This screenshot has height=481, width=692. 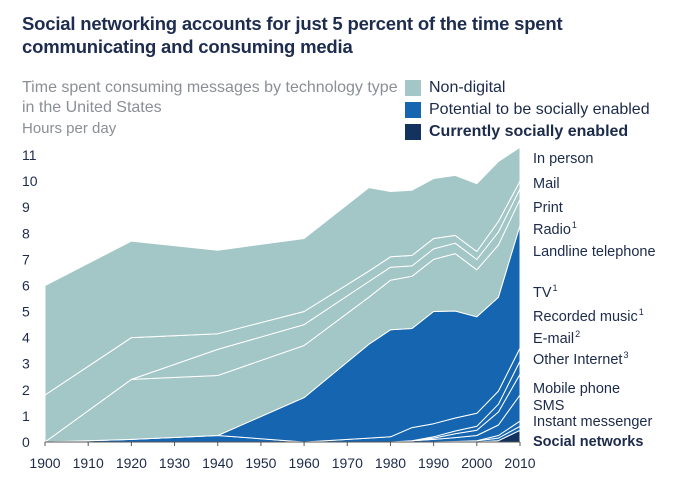 What do you see at coordinates (433, 463) in the screenshot?
I see `x-tick-label: 1990` at bounding box center [433, 463].